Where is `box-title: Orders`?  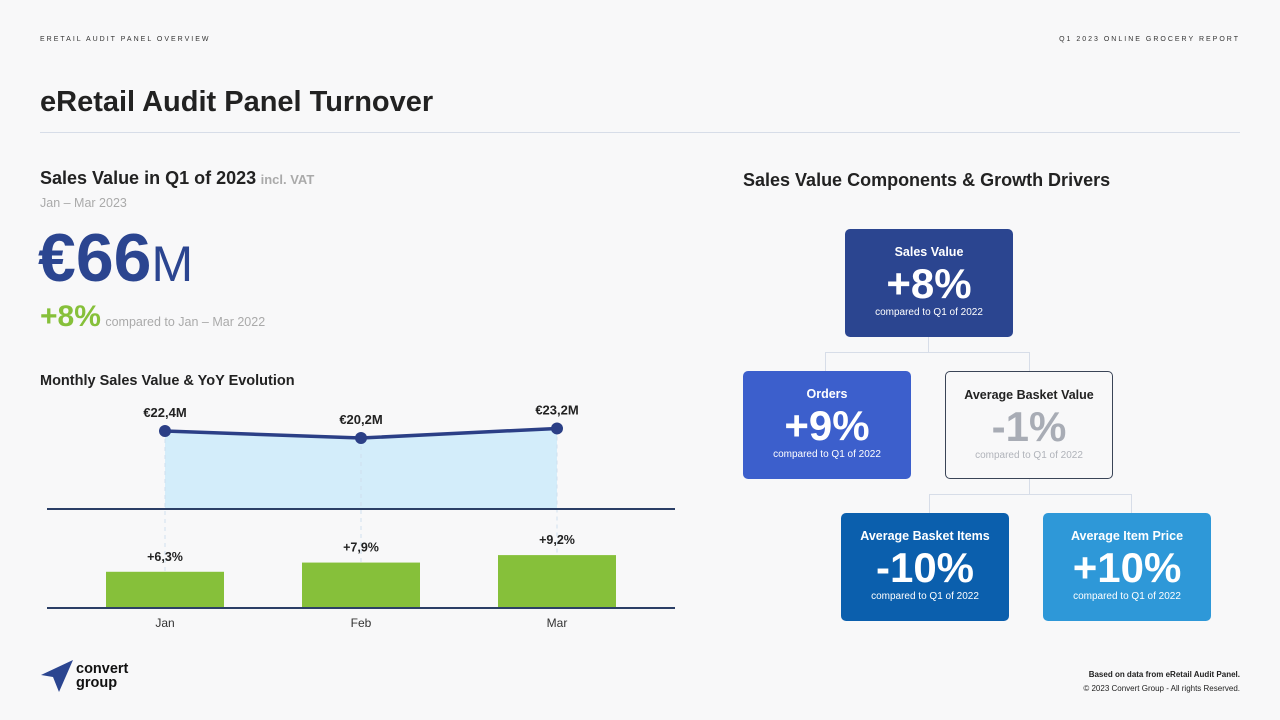
box-title: Orders is located at coordinates (827, 394).